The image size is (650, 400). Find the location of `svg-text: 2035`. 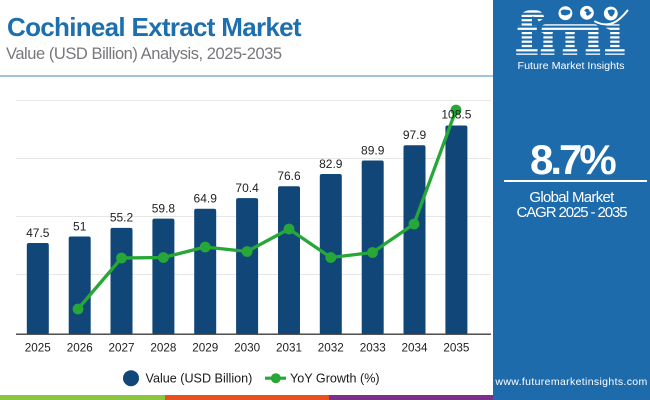

svg-text: 2035 is located at coordinates (456, 348).